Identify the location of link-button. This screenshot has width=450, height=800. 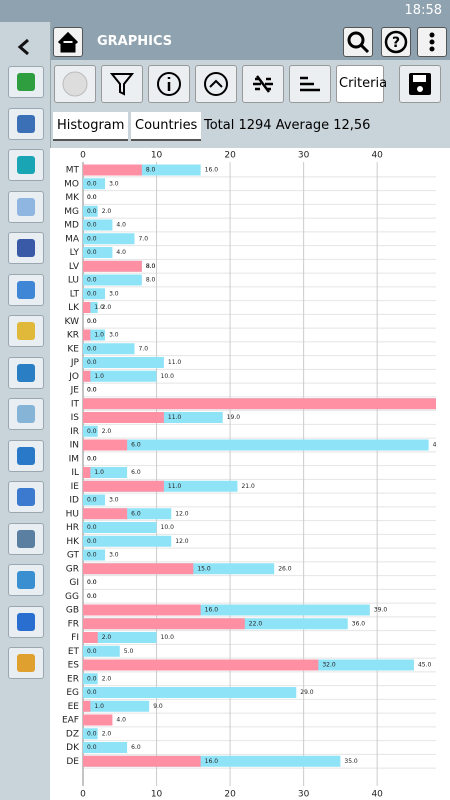
(263, 84).